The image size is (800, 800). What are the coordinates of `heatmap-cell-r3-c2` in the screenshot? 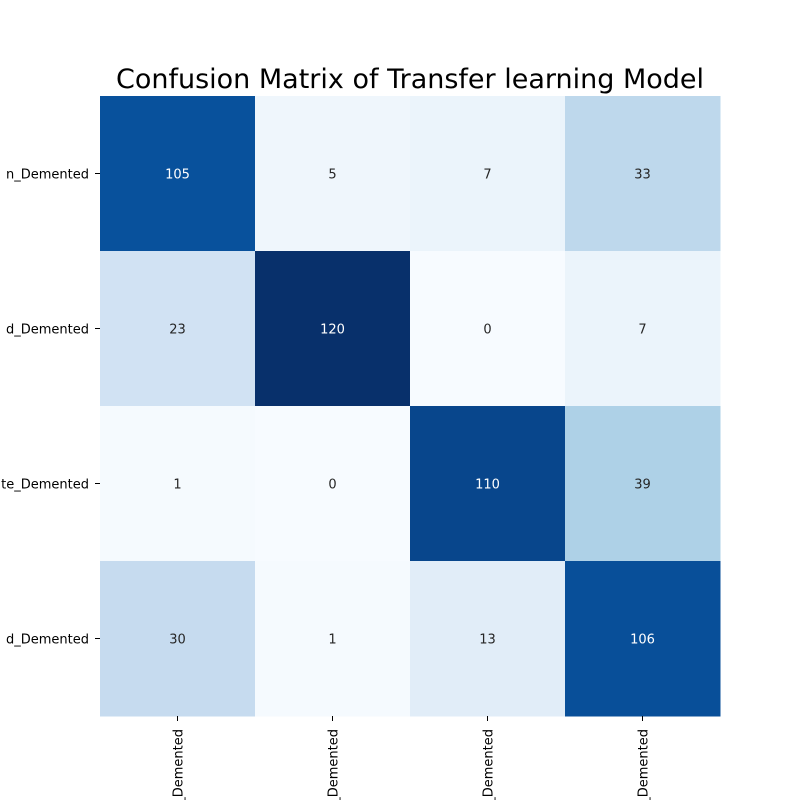 It's located at (488, 639).